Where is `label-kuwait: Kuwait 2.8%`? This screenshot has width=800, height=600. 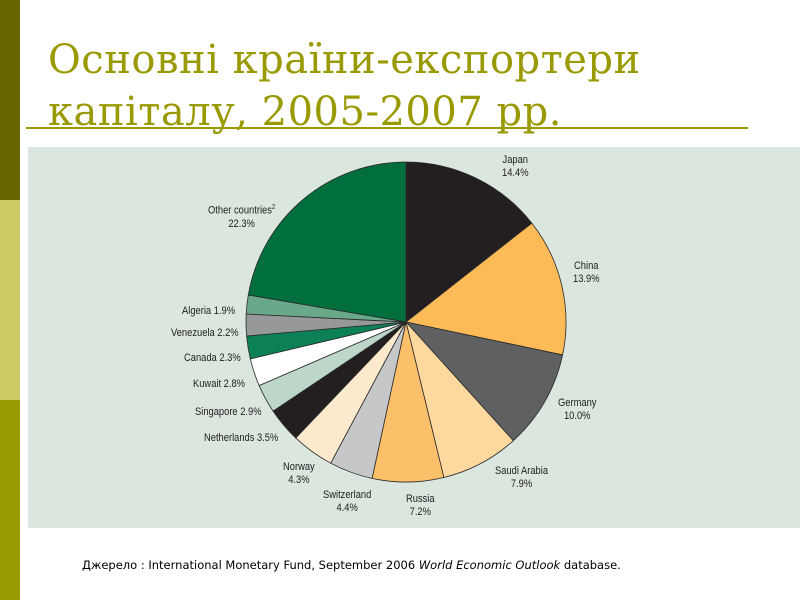
label-kuwait: Kuwait 2.8% is located at coordinates (219, 384).